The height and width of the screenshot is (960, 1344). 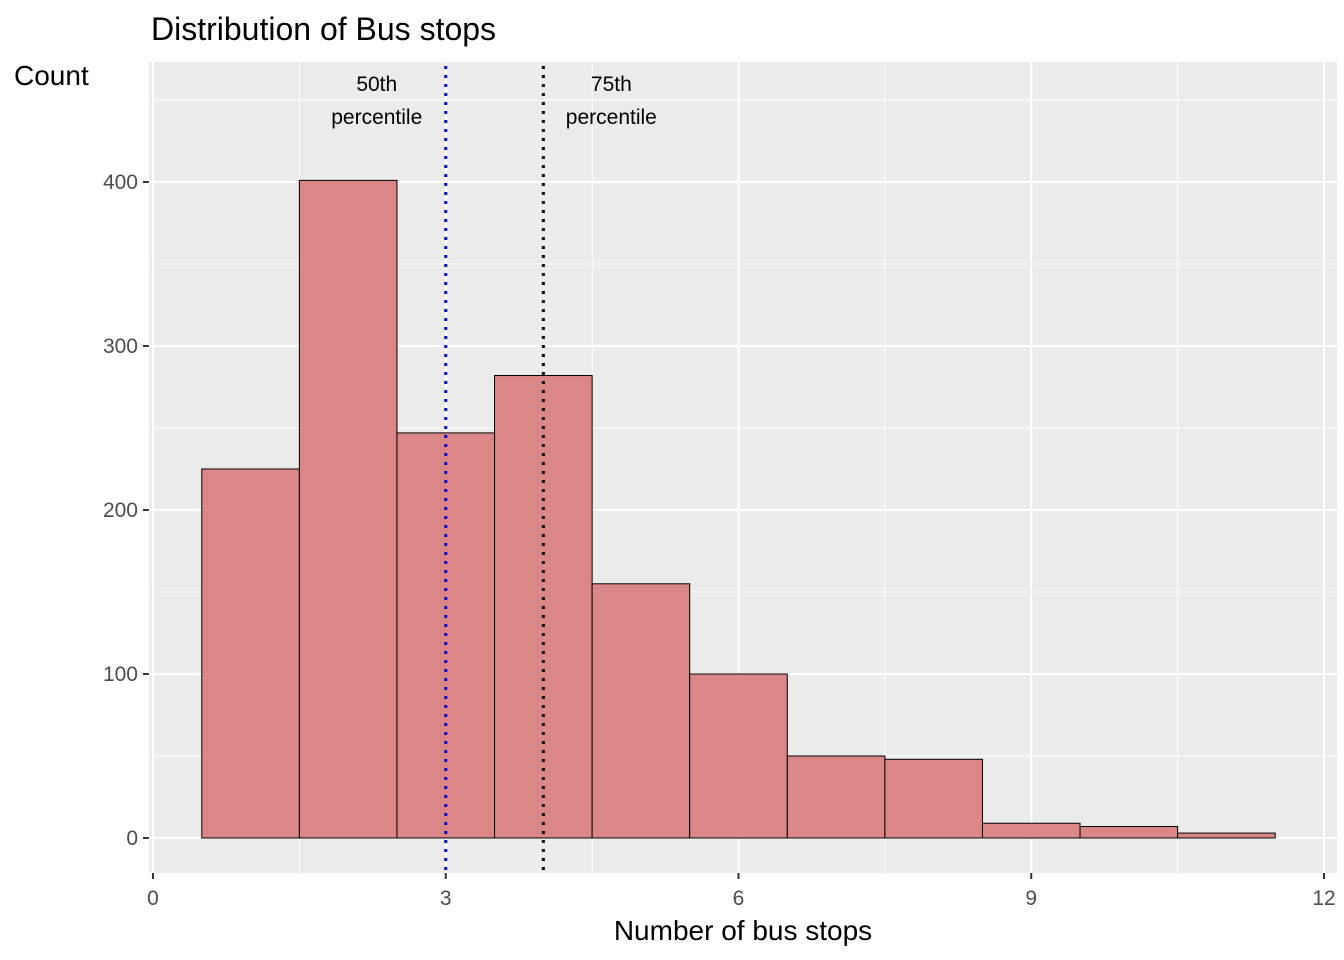 I want to click on chart-title: Distribution of Bus stops, so click(x=323, y=29).